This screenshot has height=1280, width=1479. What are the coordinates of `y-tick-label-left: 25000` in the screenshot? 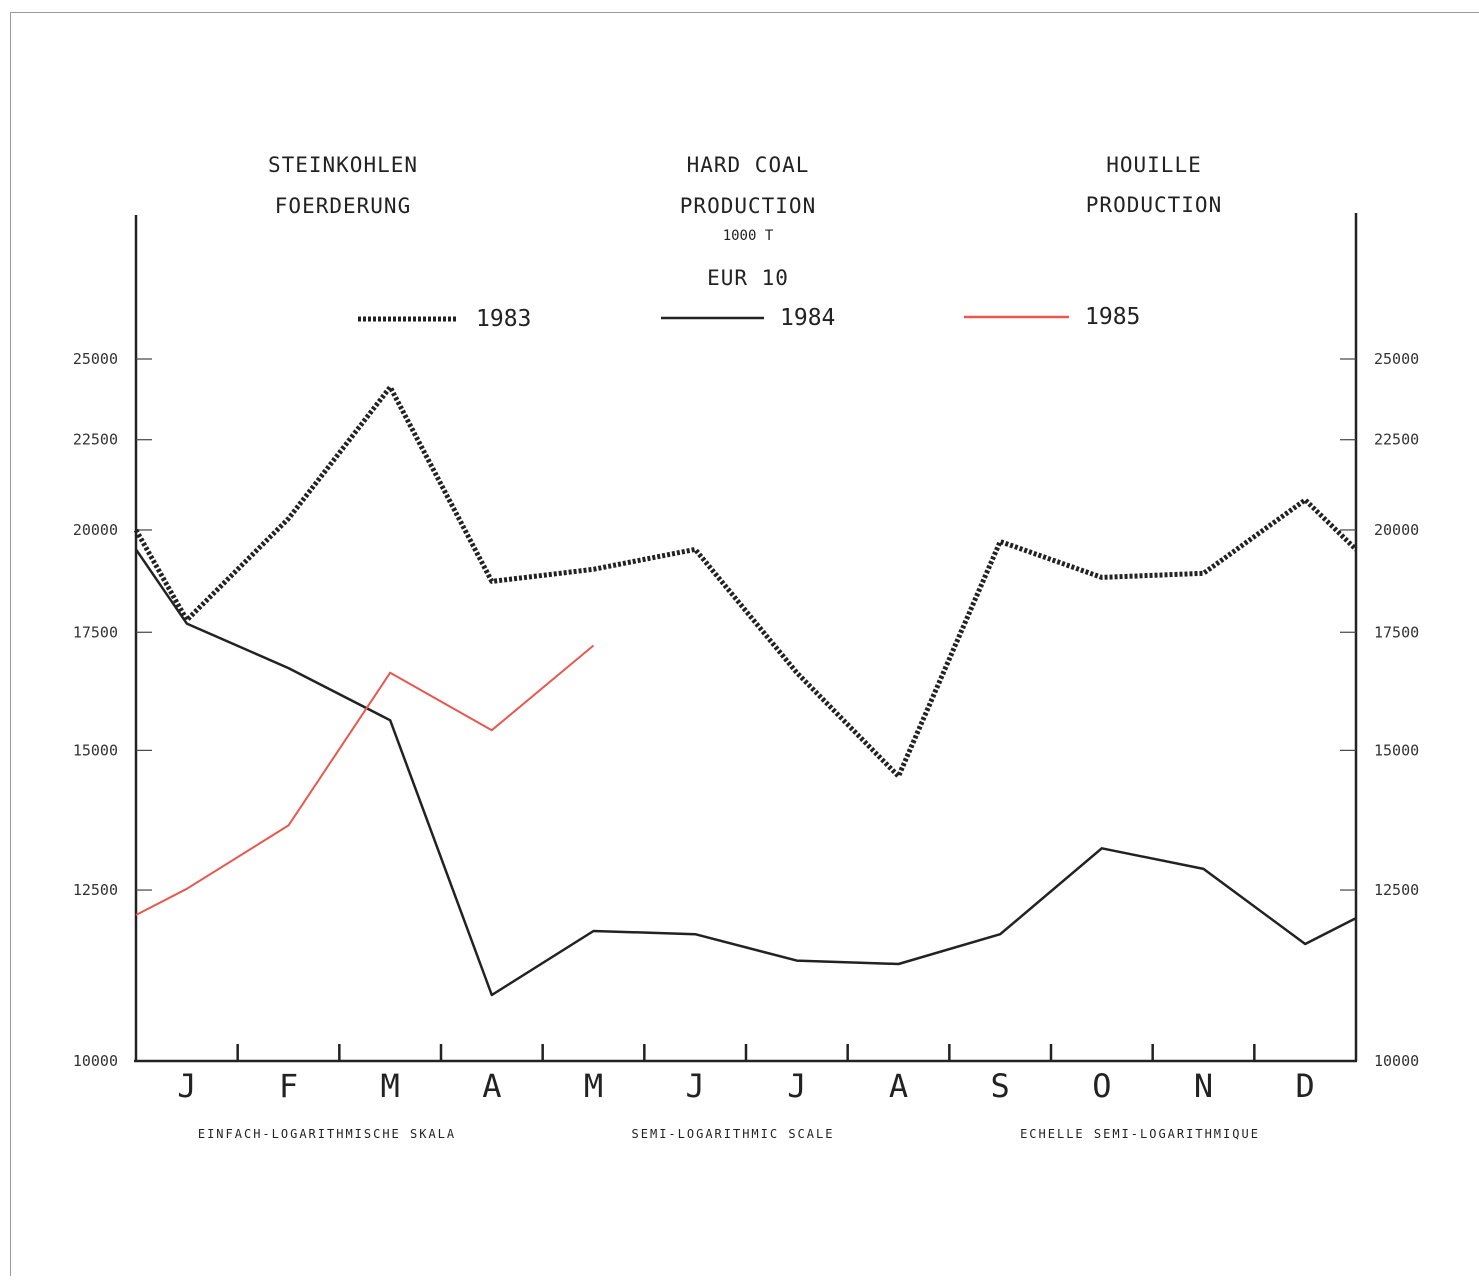 It's located at (95, 359).